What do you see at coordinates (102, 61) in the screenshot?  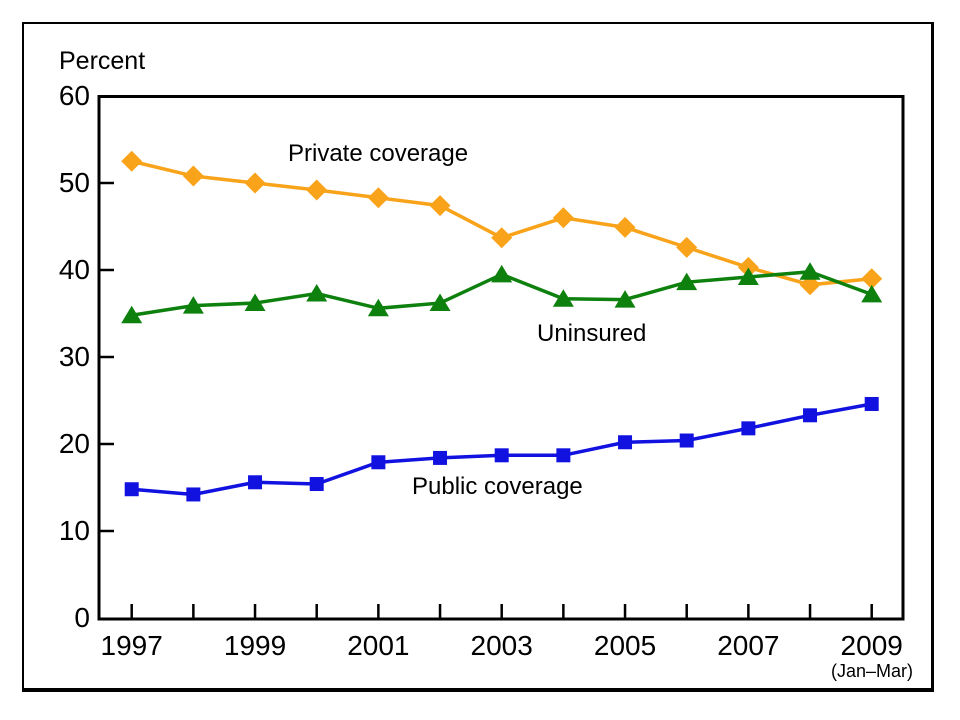 I see `y-axis-title: Percent` at bounding box center [102, 61].